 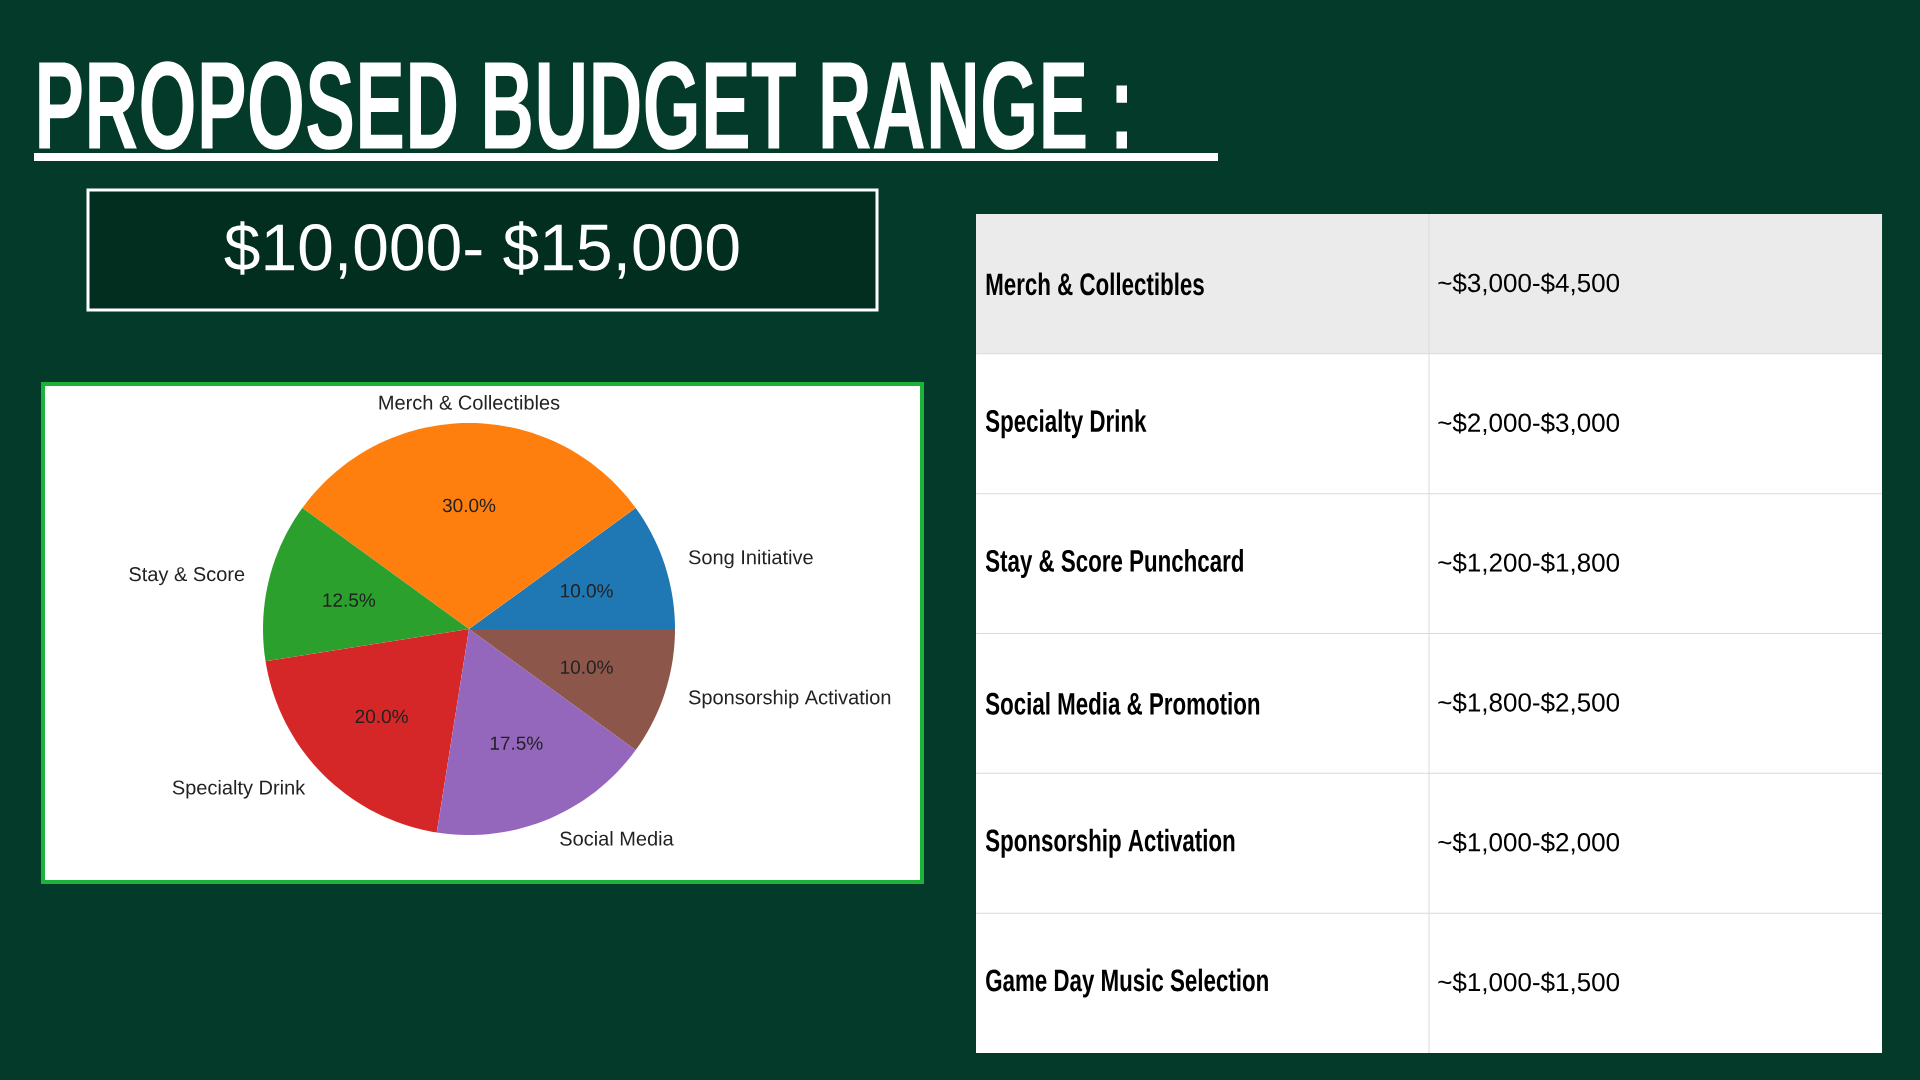 I want to click on slice-label: Specialty Drink, so click(x=239, y=789).